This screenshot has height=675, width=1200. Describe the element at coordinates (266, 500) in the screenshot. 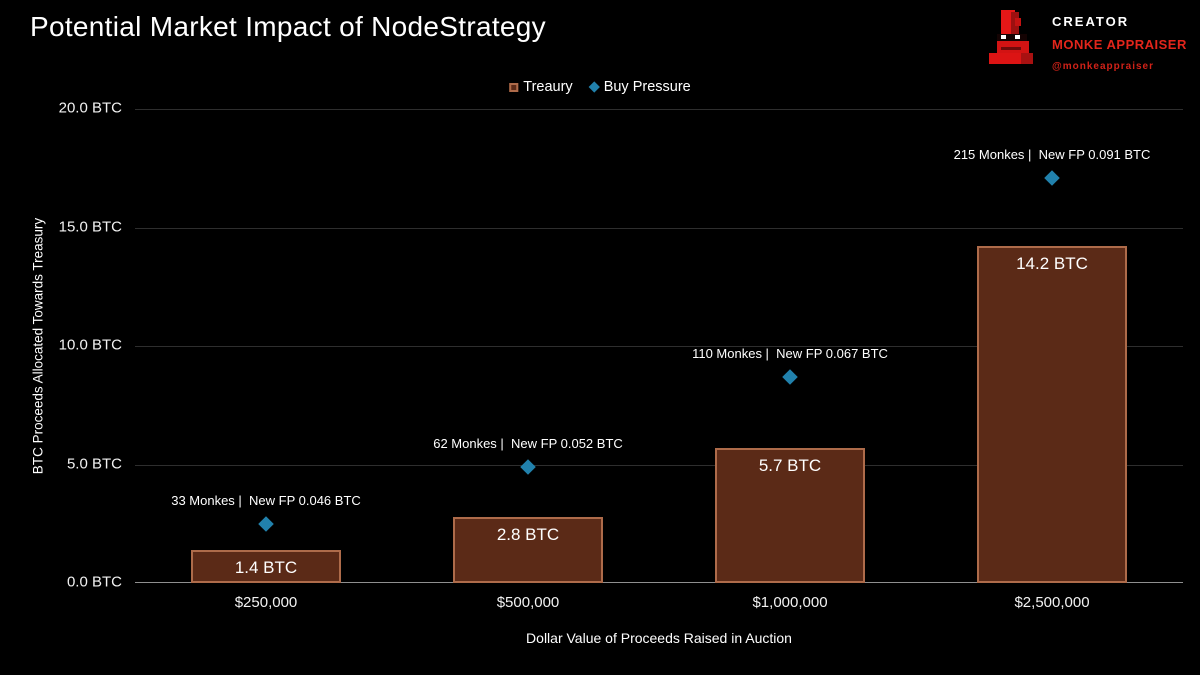

I see `buy-pressure-annotation: 33 Monkes | New FP 0.046 BTC` at that location.